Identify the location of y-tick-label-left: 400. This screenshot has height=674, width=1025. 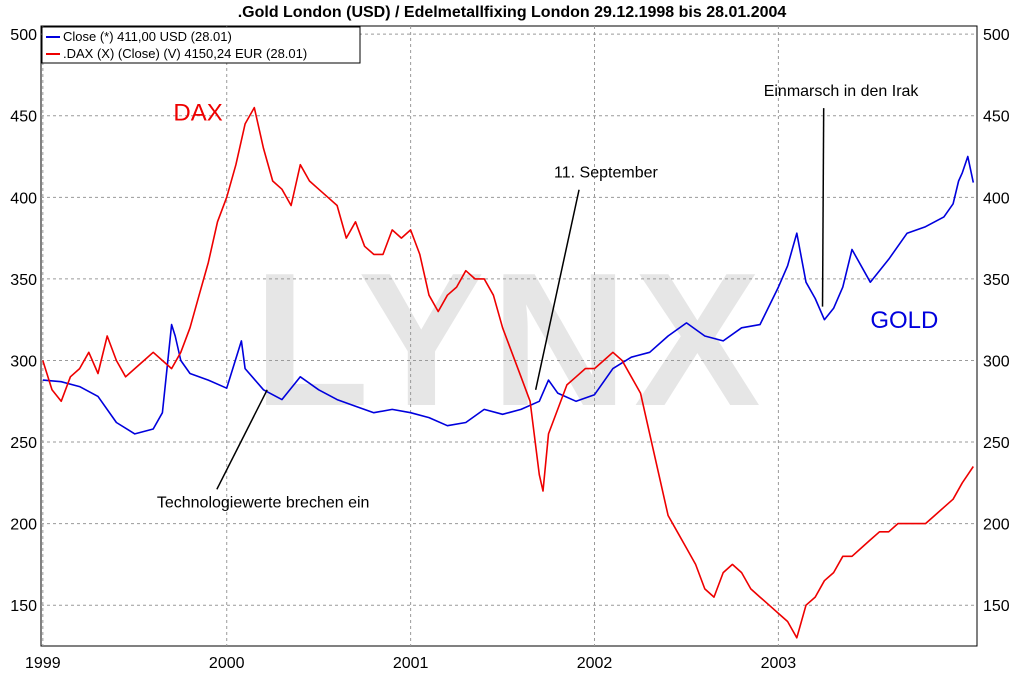
(23, 198).